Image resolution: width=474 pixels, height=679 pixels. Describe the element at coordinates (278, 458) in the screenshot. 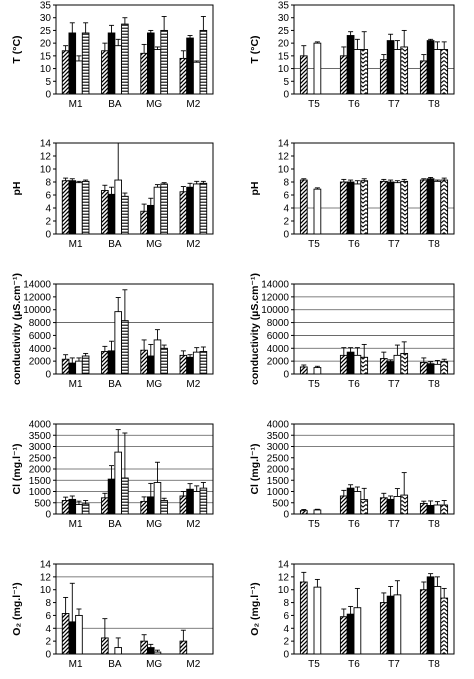

I see `y-tick-label: 2500` at that location.